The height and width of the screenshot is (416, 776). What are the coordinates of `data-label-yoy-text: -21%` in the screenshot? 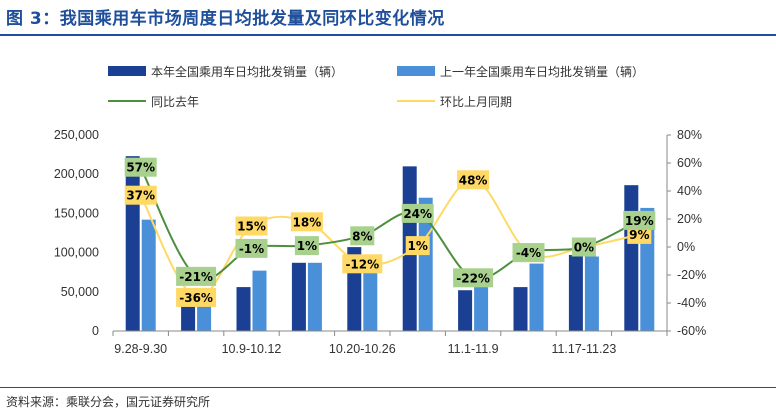 It's located at (196, 277).